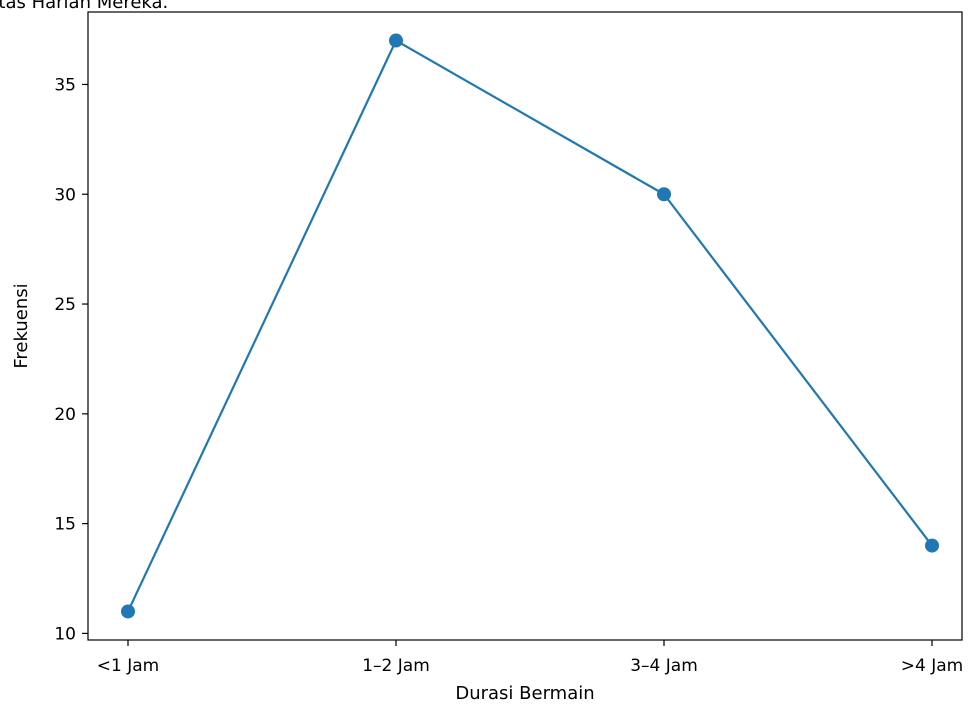 Image resolution: width=975 pixels, height=713 pixels. What do you see at coordinates (65, 415) in the screenshot?
I see `y-tick-label: 20` at bounding box center [65, 415].